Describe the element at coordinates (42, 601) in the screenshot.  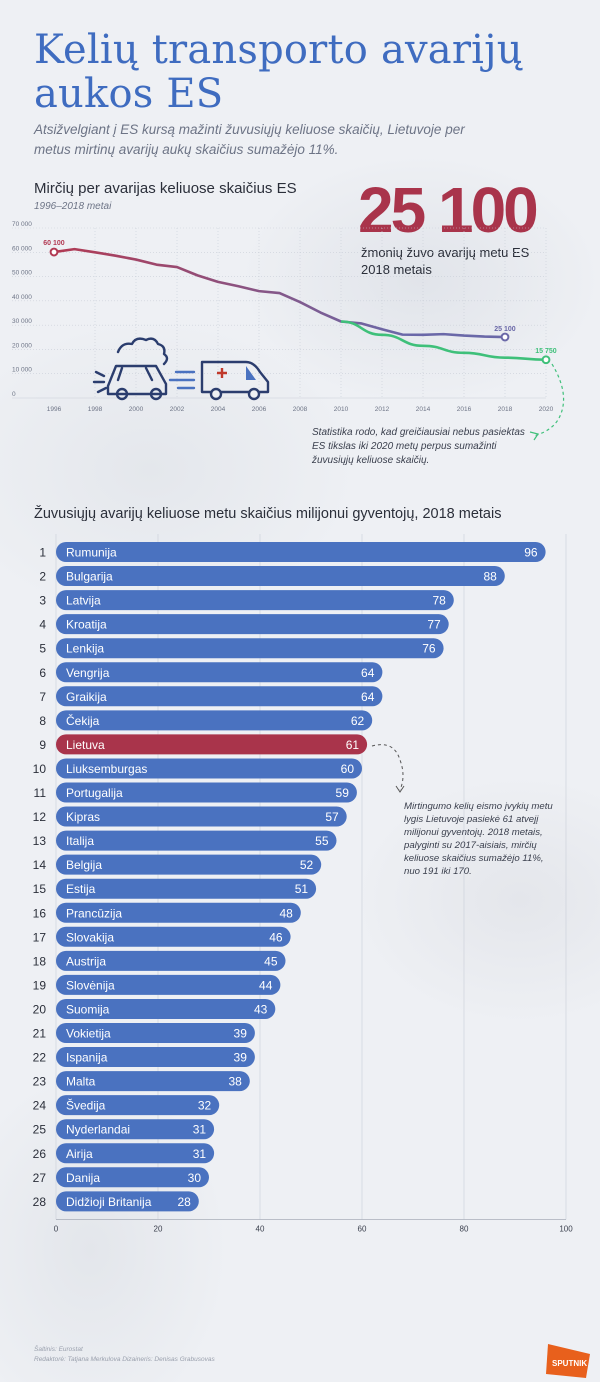
I see `bar-rank: 3` at that location.